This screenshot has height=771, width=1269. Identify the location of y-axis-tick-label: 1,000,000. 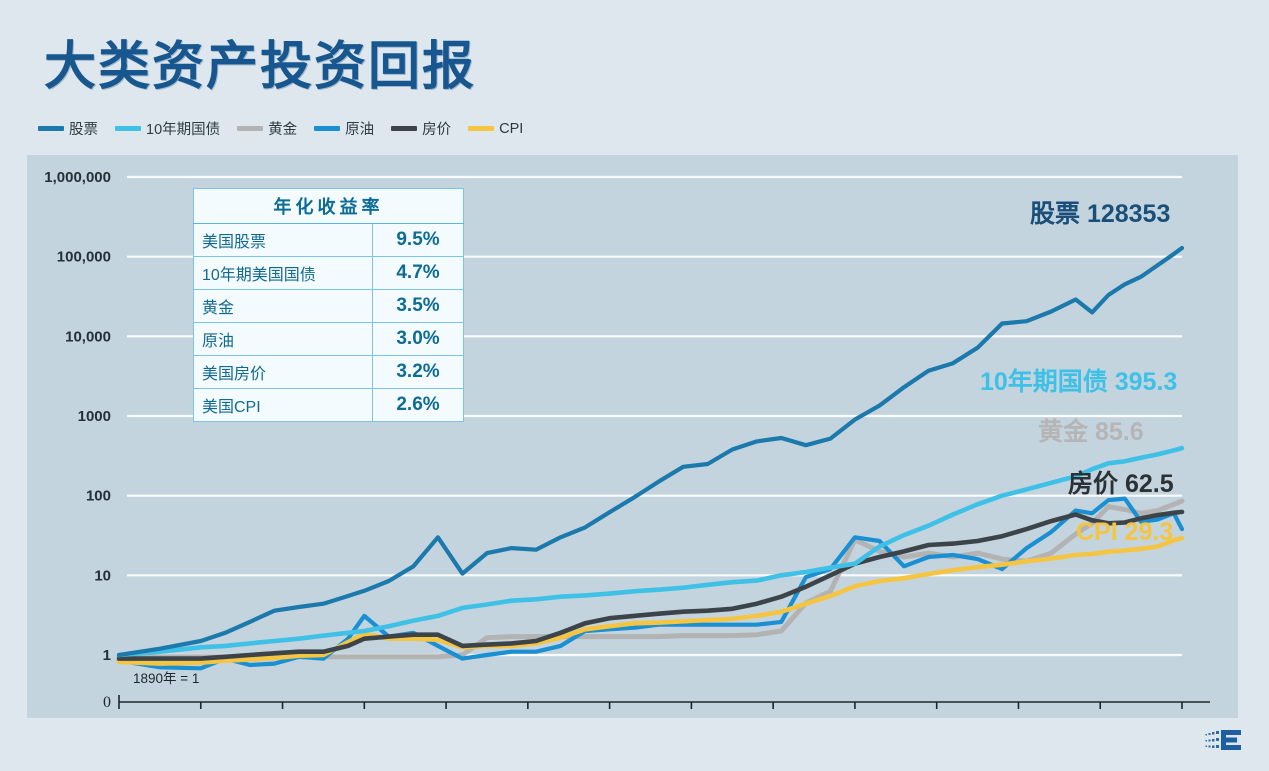
(77, 177).